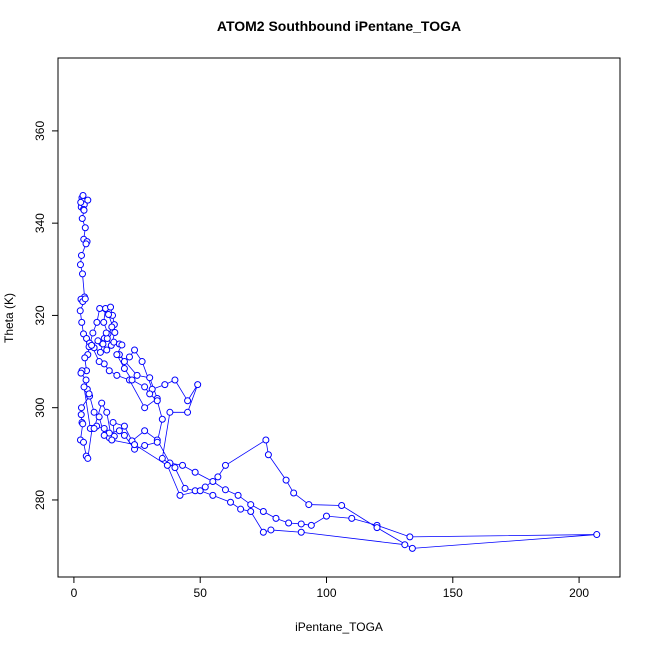 The width and height of the screenshot is (650, 650). What do you see at coordinates (40, 131) in the screenshot?
I see `y-tick-label: 360` at bounding box center [40, 131].